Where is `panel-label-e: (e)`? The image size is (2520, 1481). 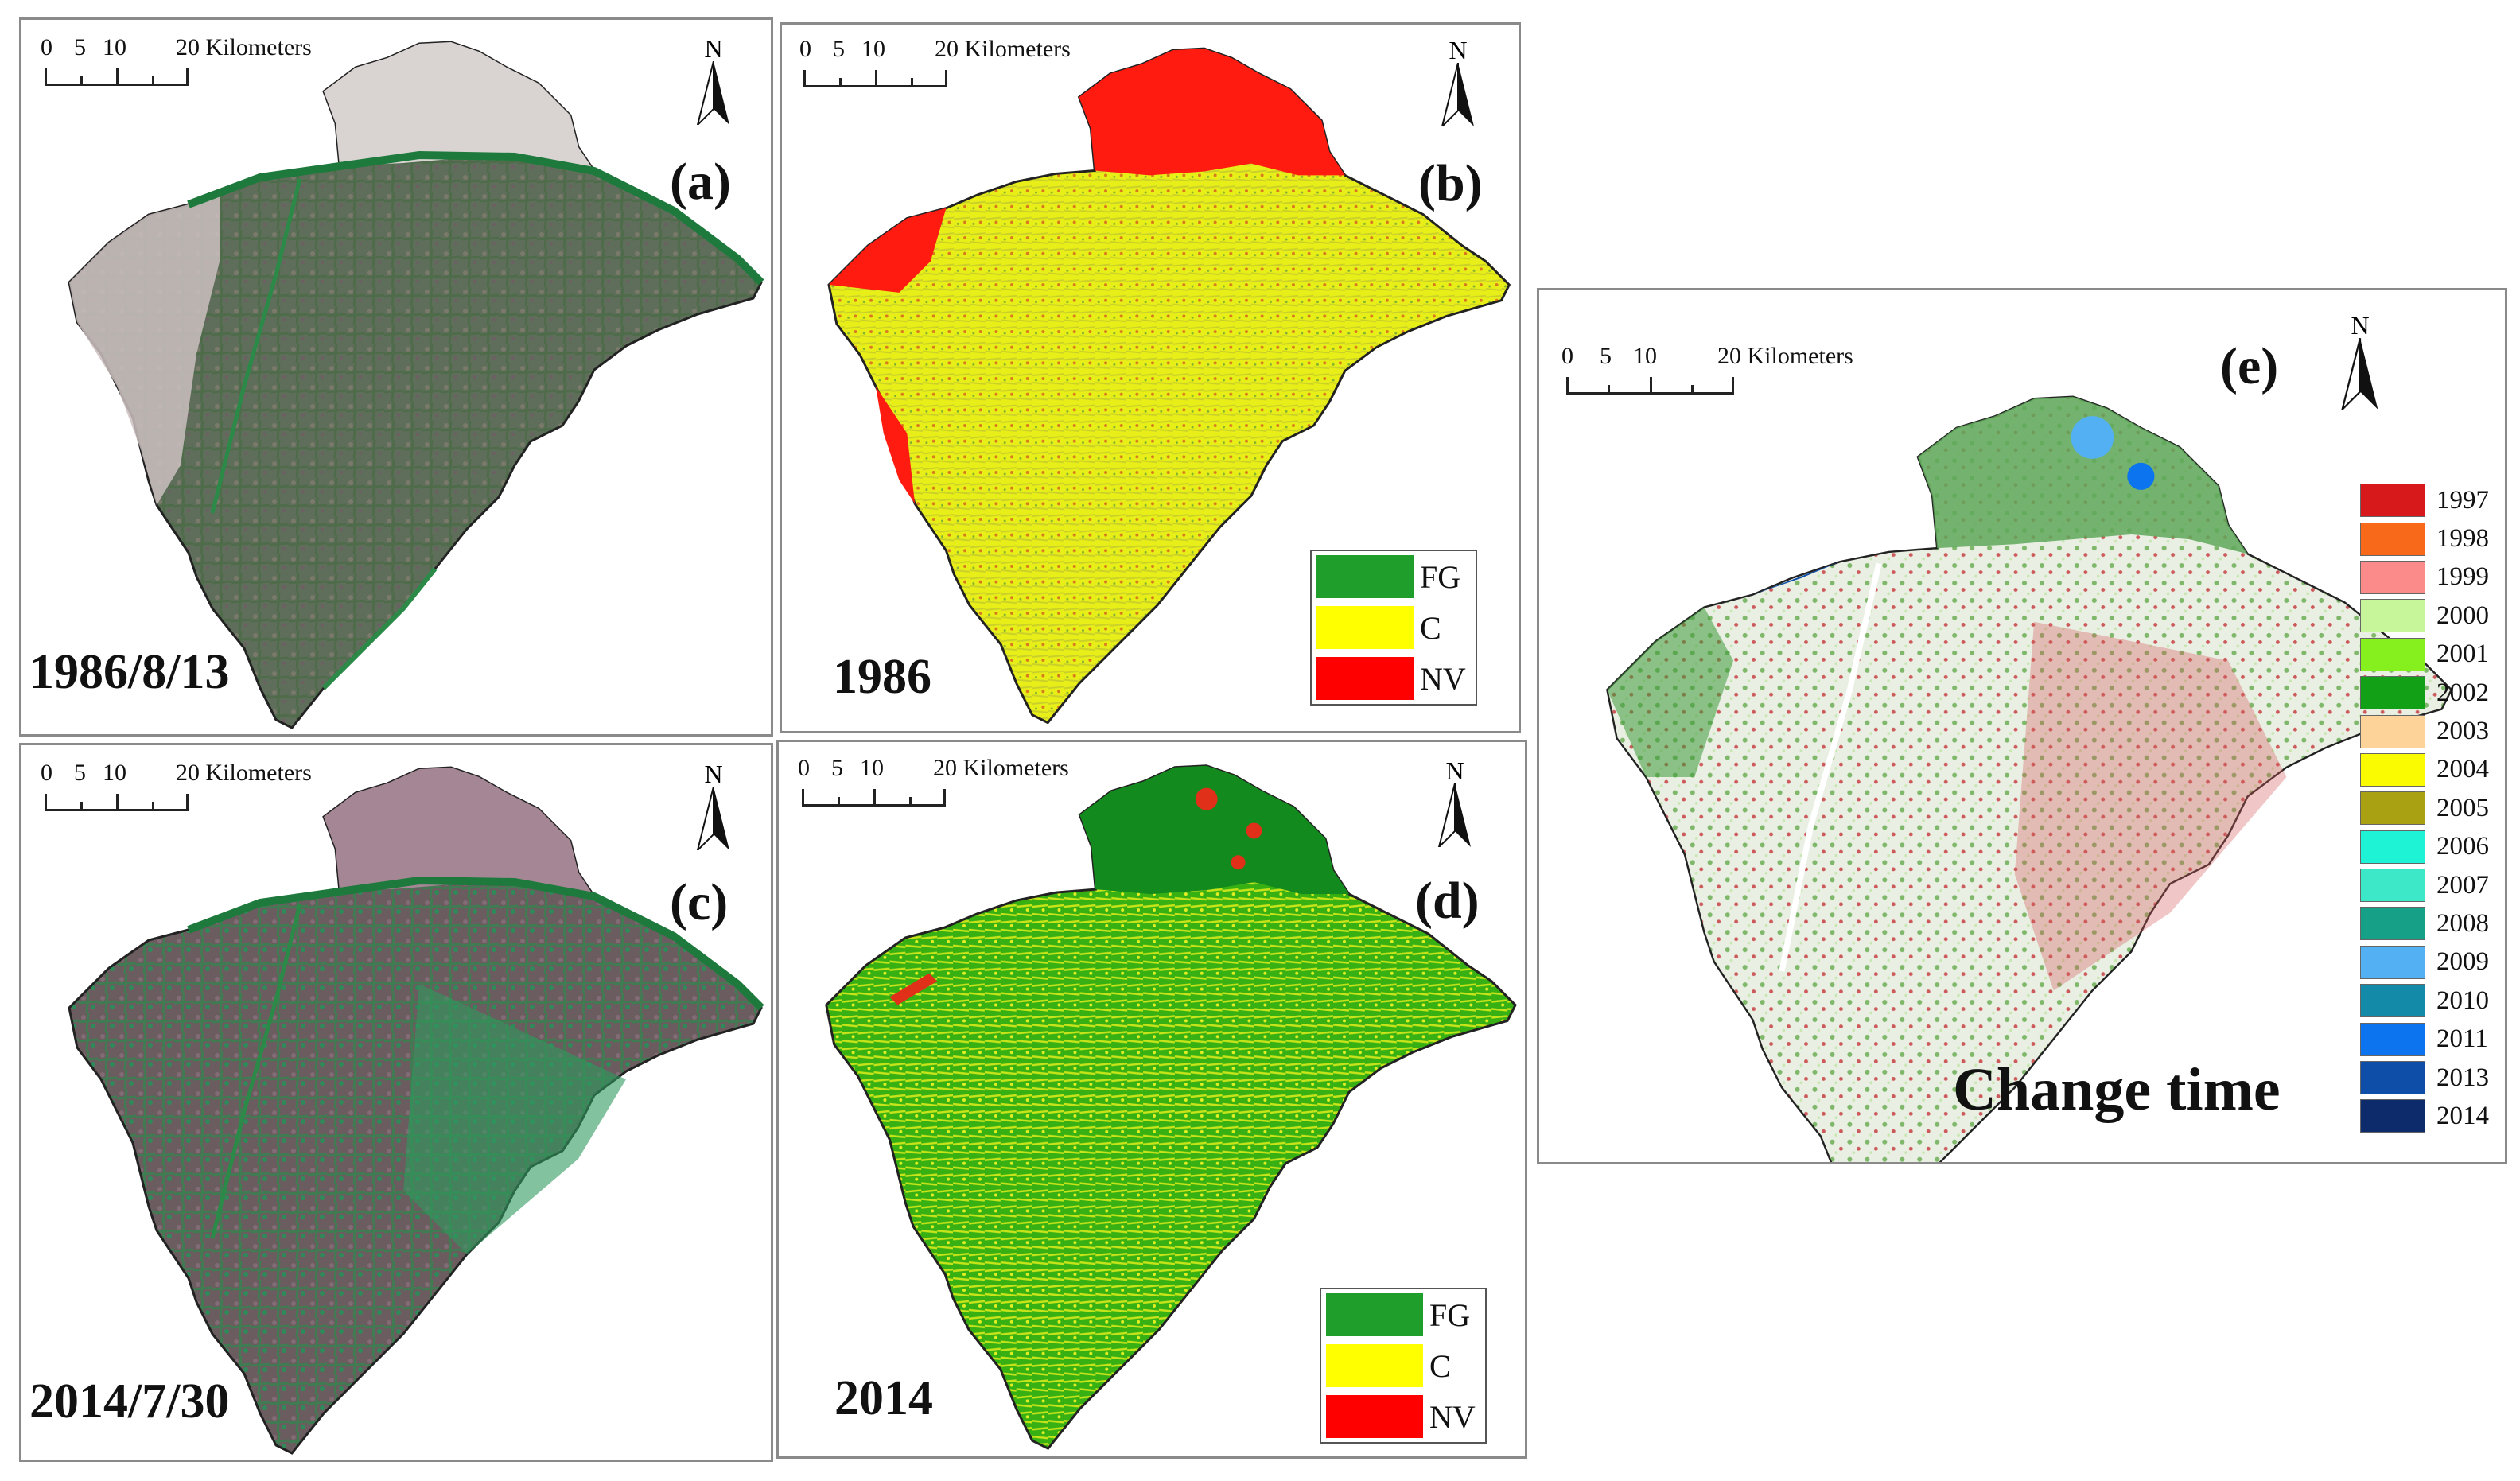 panel-label-e: (e) is located at coordinates (2249, 366).